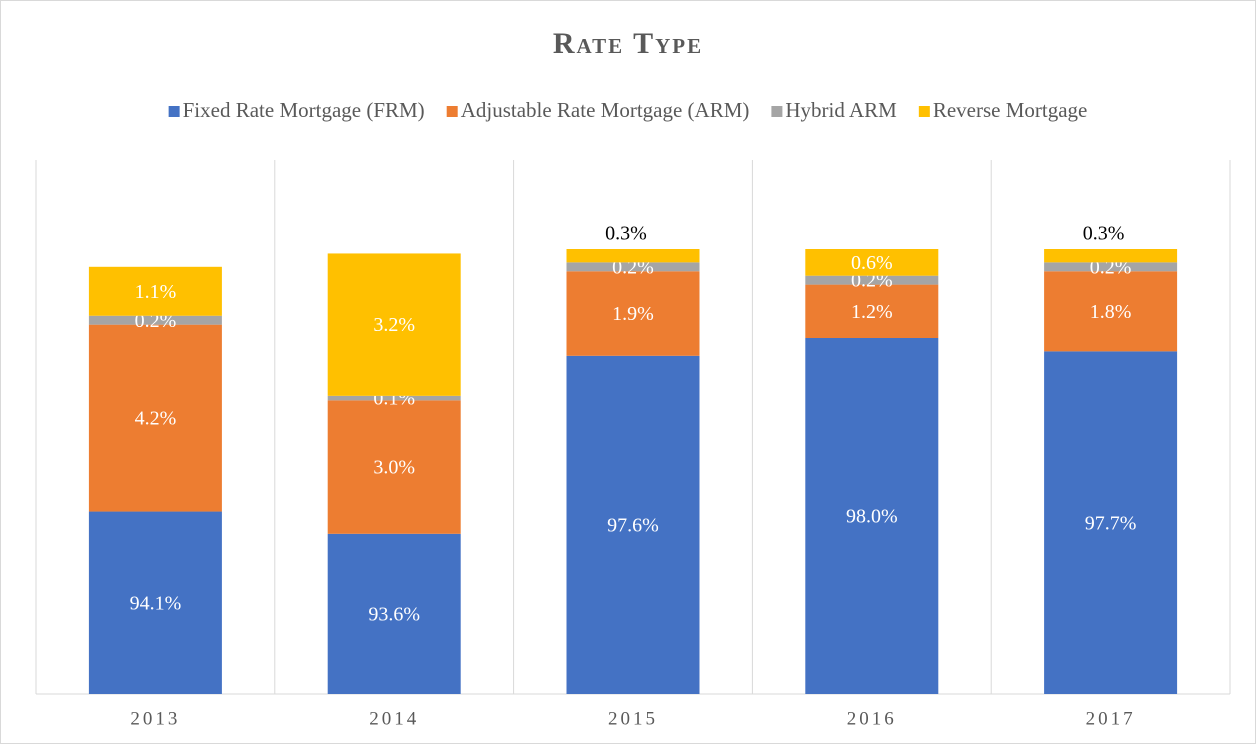 The width and height of the screenshot is (1256, 744). I want to click on x-tick-label: 2017, so click(1111, 718).